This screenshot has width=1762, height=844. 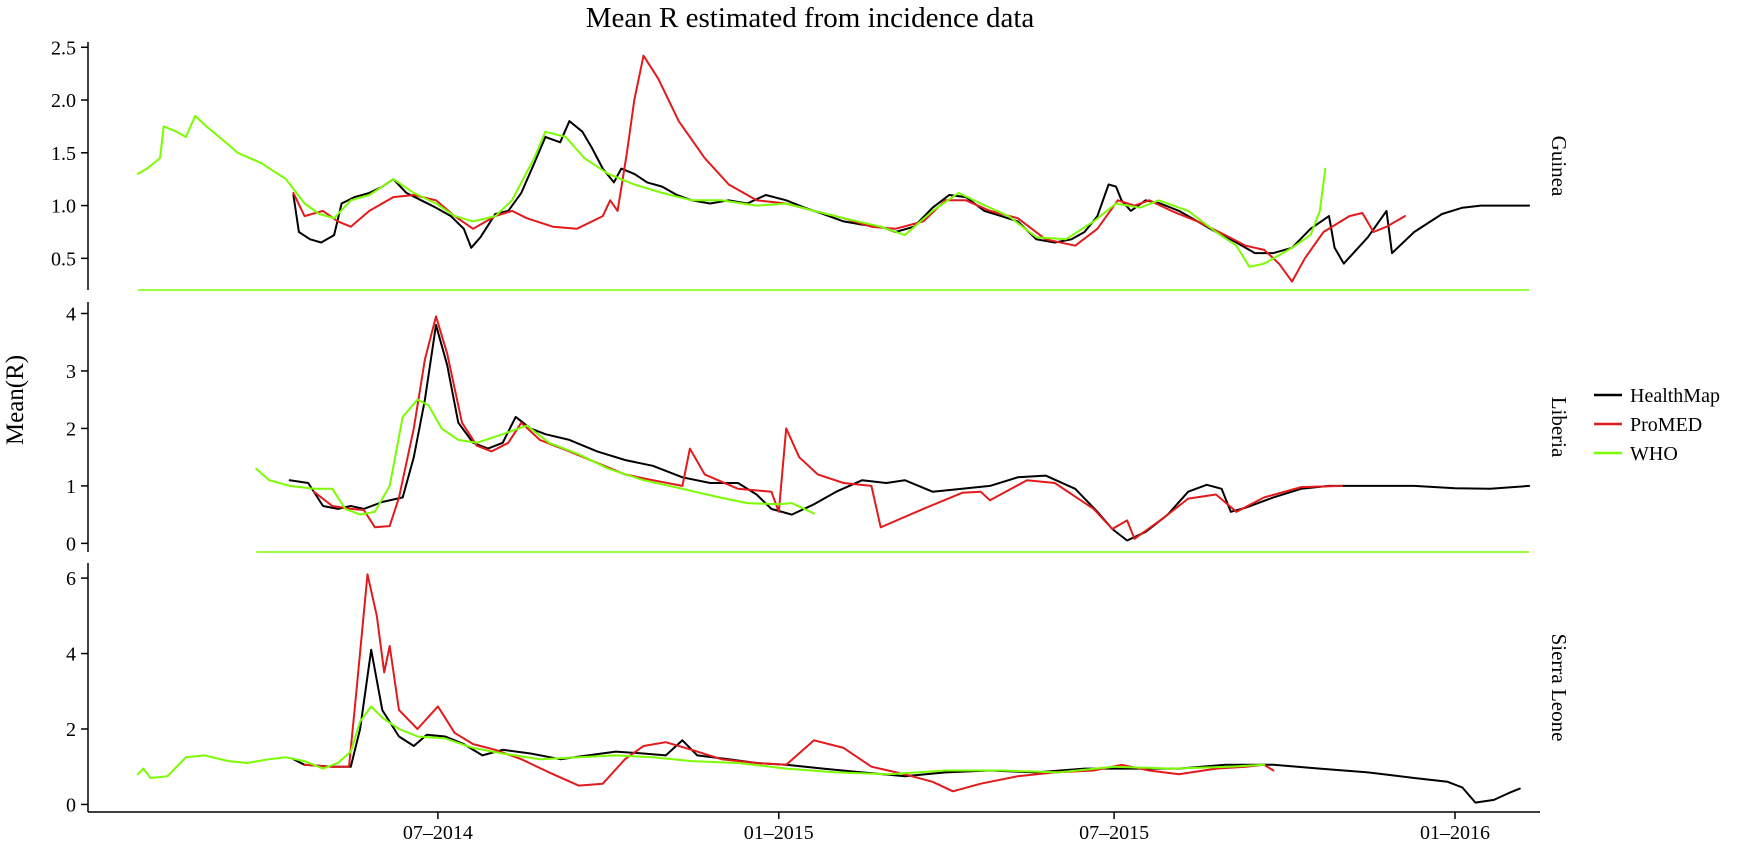 I want to click on y-tick-label: 0.5, so click(x=63, y=259).